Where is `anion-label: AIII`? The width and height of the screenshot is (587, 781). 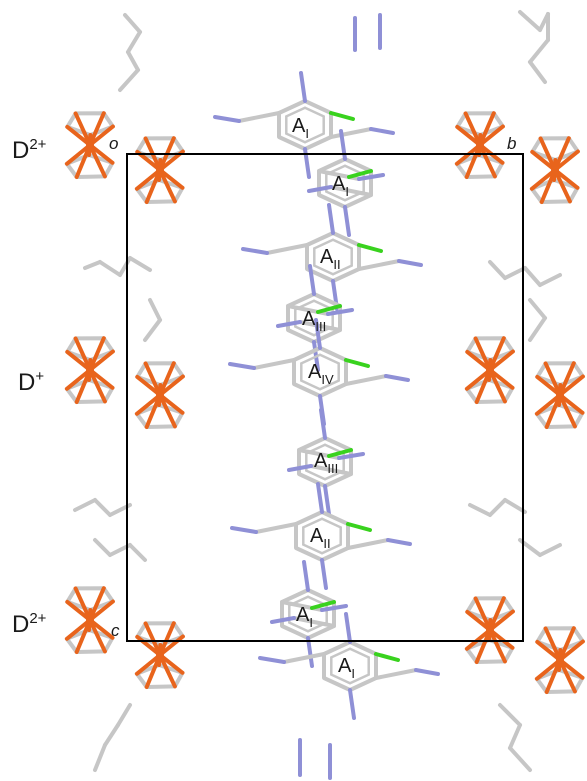 anion-label: AIII is located at coordinates (314, 321).